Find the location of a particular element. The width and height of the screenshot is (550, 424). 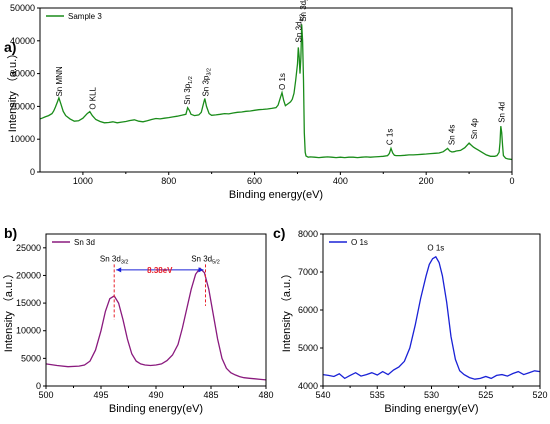

x-tick-label: 480 is located at coordinates (265, 395).